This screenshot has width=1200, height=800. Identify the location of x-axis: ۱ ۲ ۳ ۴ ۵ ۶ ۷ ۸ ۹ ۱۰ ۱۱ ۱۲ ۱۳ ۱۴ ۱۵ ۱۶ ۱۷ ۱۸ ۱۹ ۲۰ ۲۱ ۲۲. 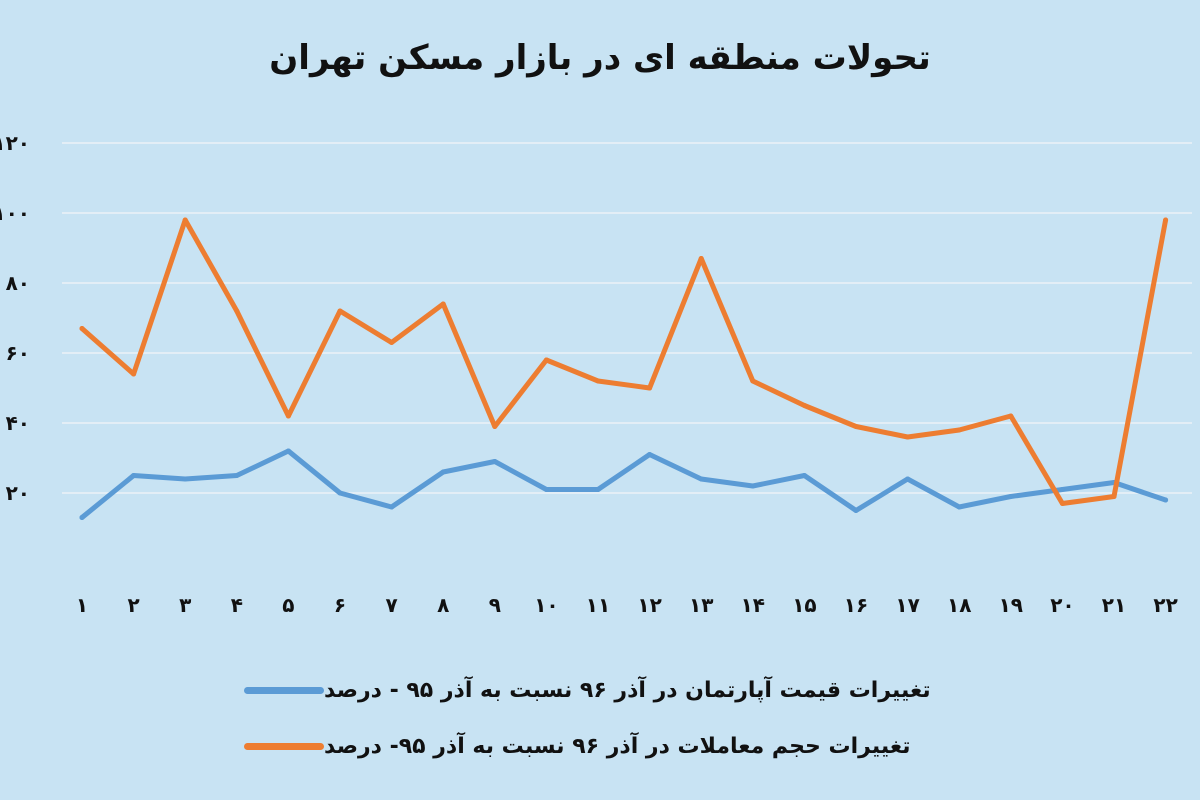
(627, 605).